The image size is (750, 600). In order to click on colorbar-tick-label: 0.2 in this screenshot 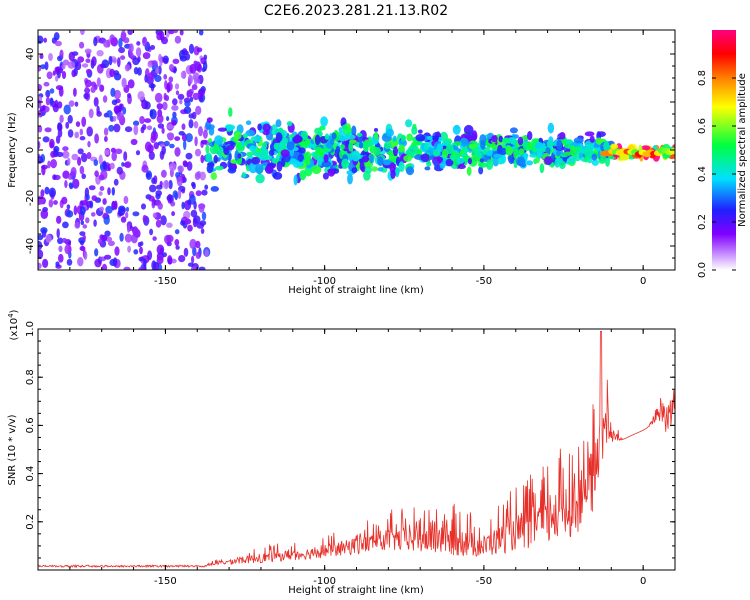, I will do `click(702, 222)`.